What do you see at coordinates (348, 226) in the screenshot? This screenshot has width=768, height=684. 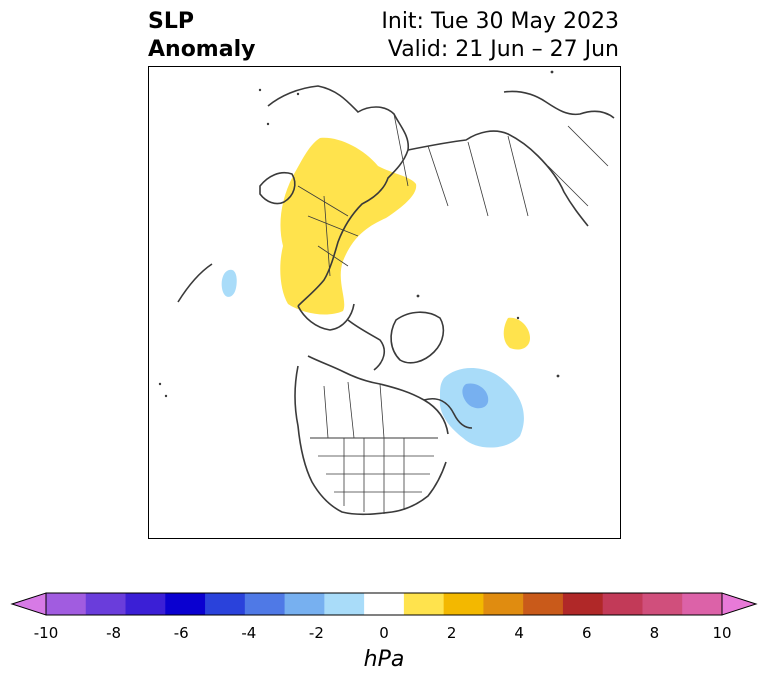 I see `positive-anomaly-scandinavia-europe` at bounding box center [348, 226].